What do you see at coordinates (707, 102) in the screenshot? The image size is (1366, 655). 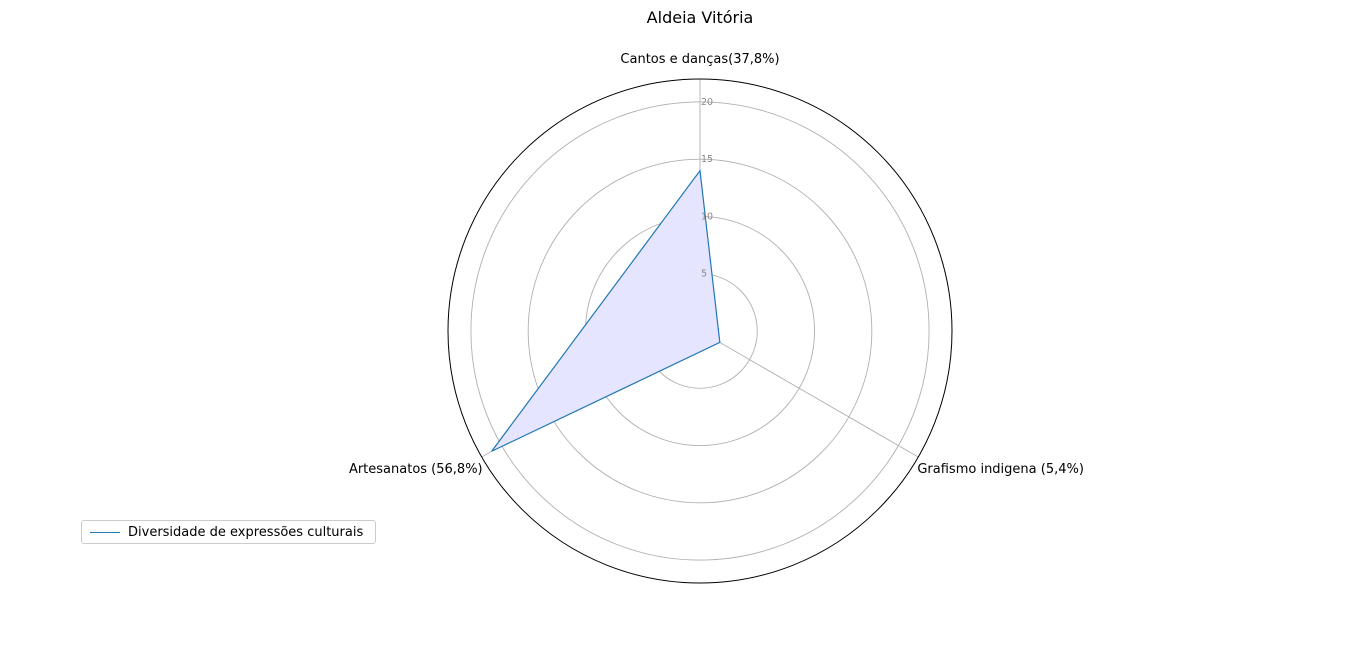 I see `radial-tick-label-20: 20` at bounding box center [707, 102].